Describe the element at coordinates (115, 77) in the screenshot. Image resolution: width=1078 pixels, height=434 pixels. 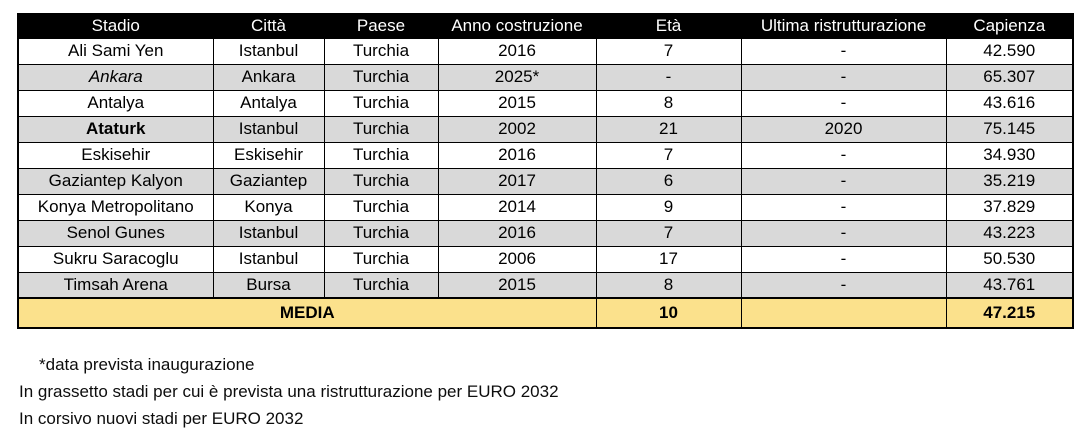
I see `cell-stadio: Ankara` at that location.